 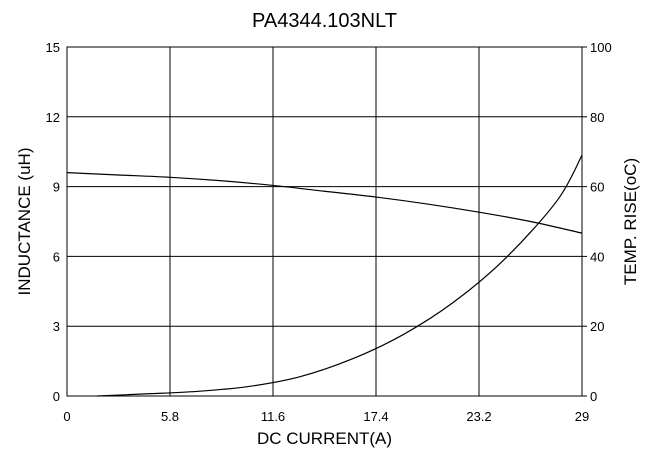 I want to click on y-axis-label: INDUCTANCE (uH), so click(x=24, y=222).